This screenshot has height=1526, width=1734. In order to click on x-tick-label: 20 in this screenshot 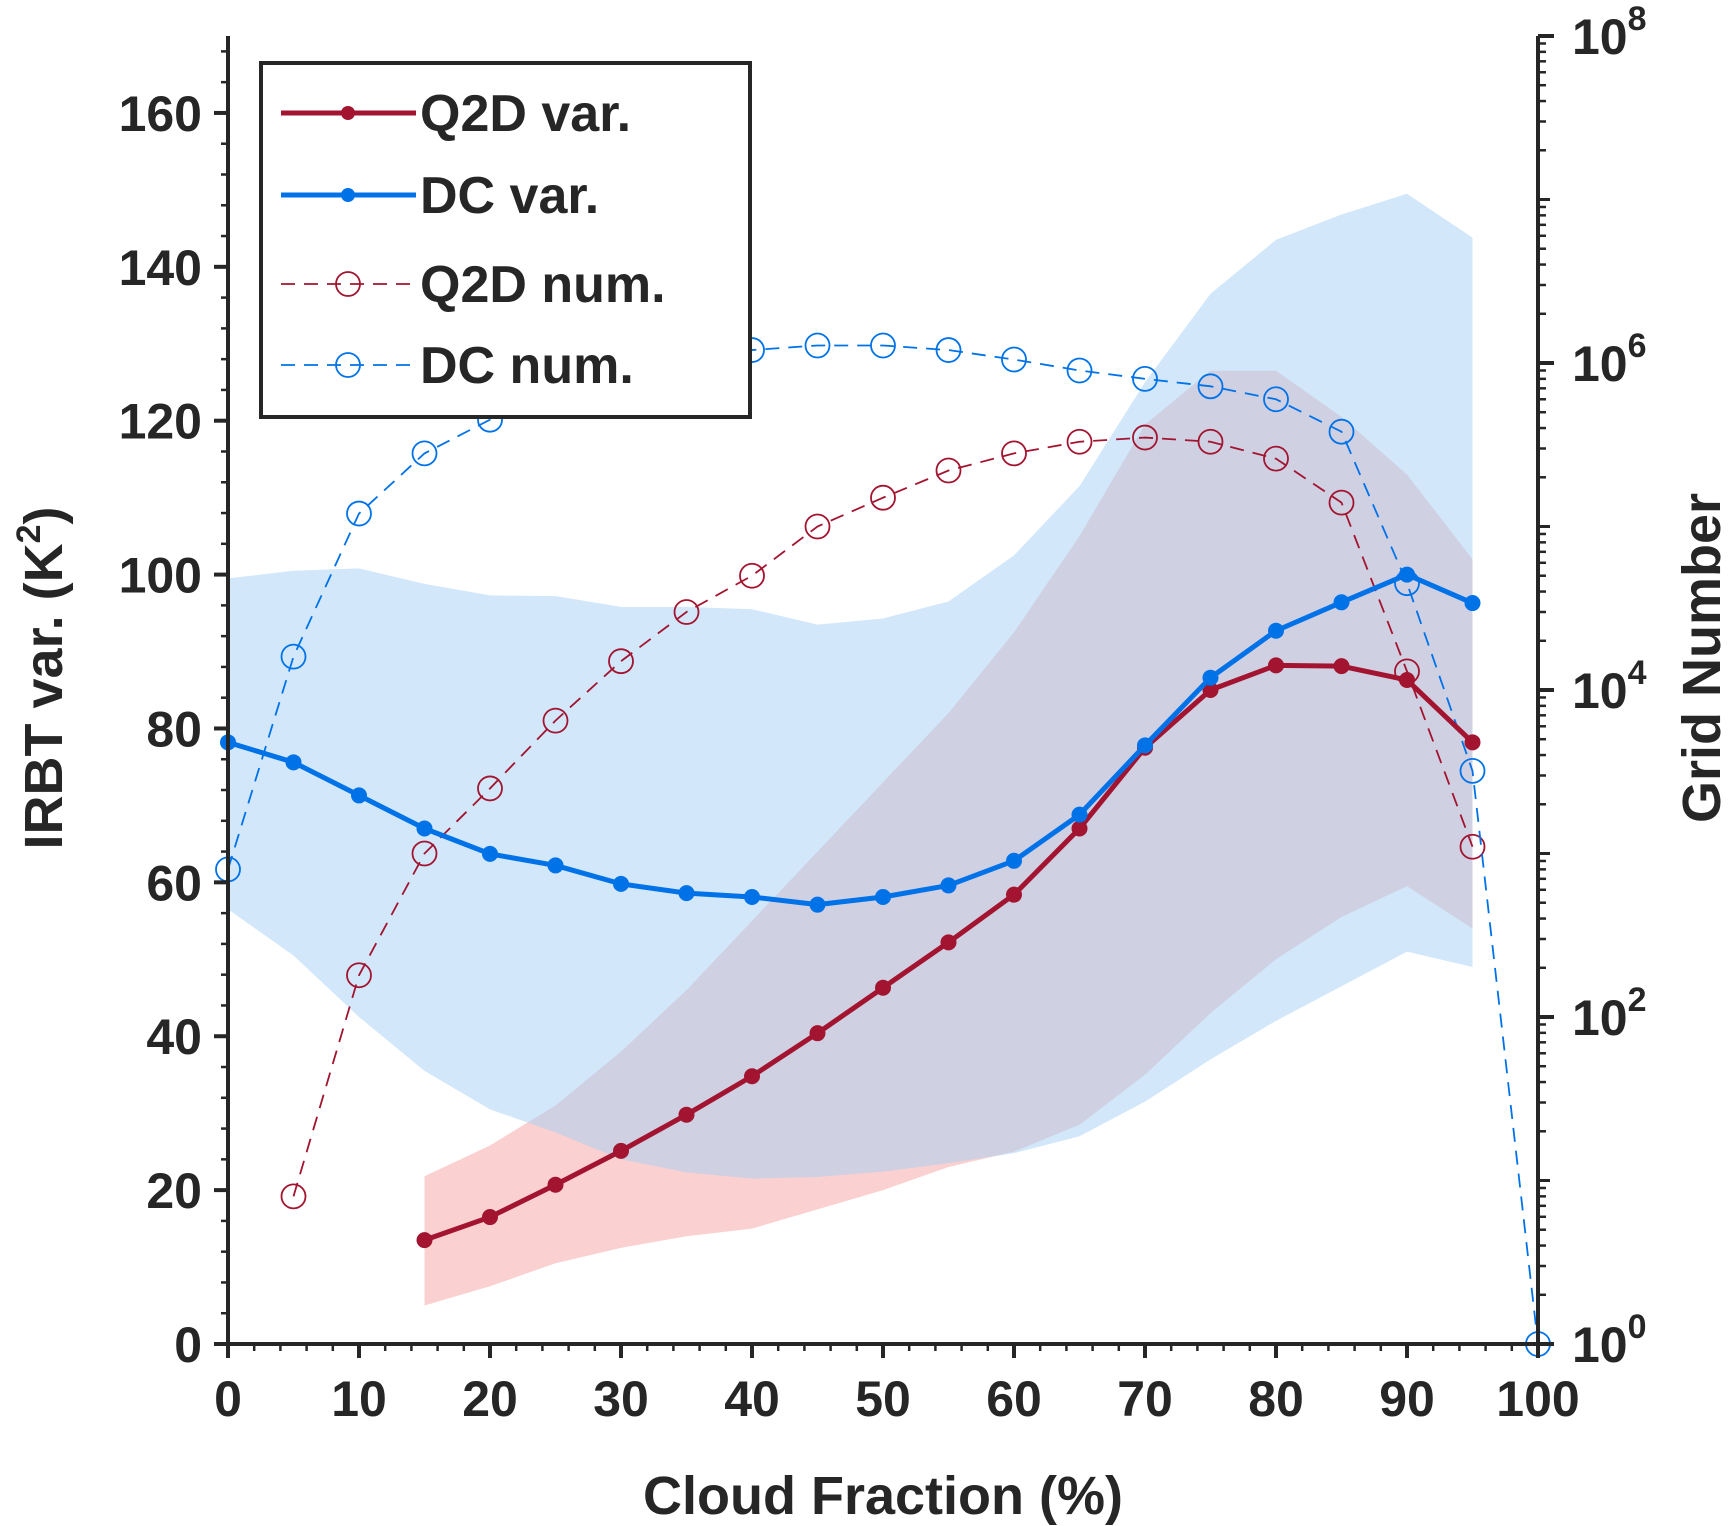, I will do `click(490, 1399)`.